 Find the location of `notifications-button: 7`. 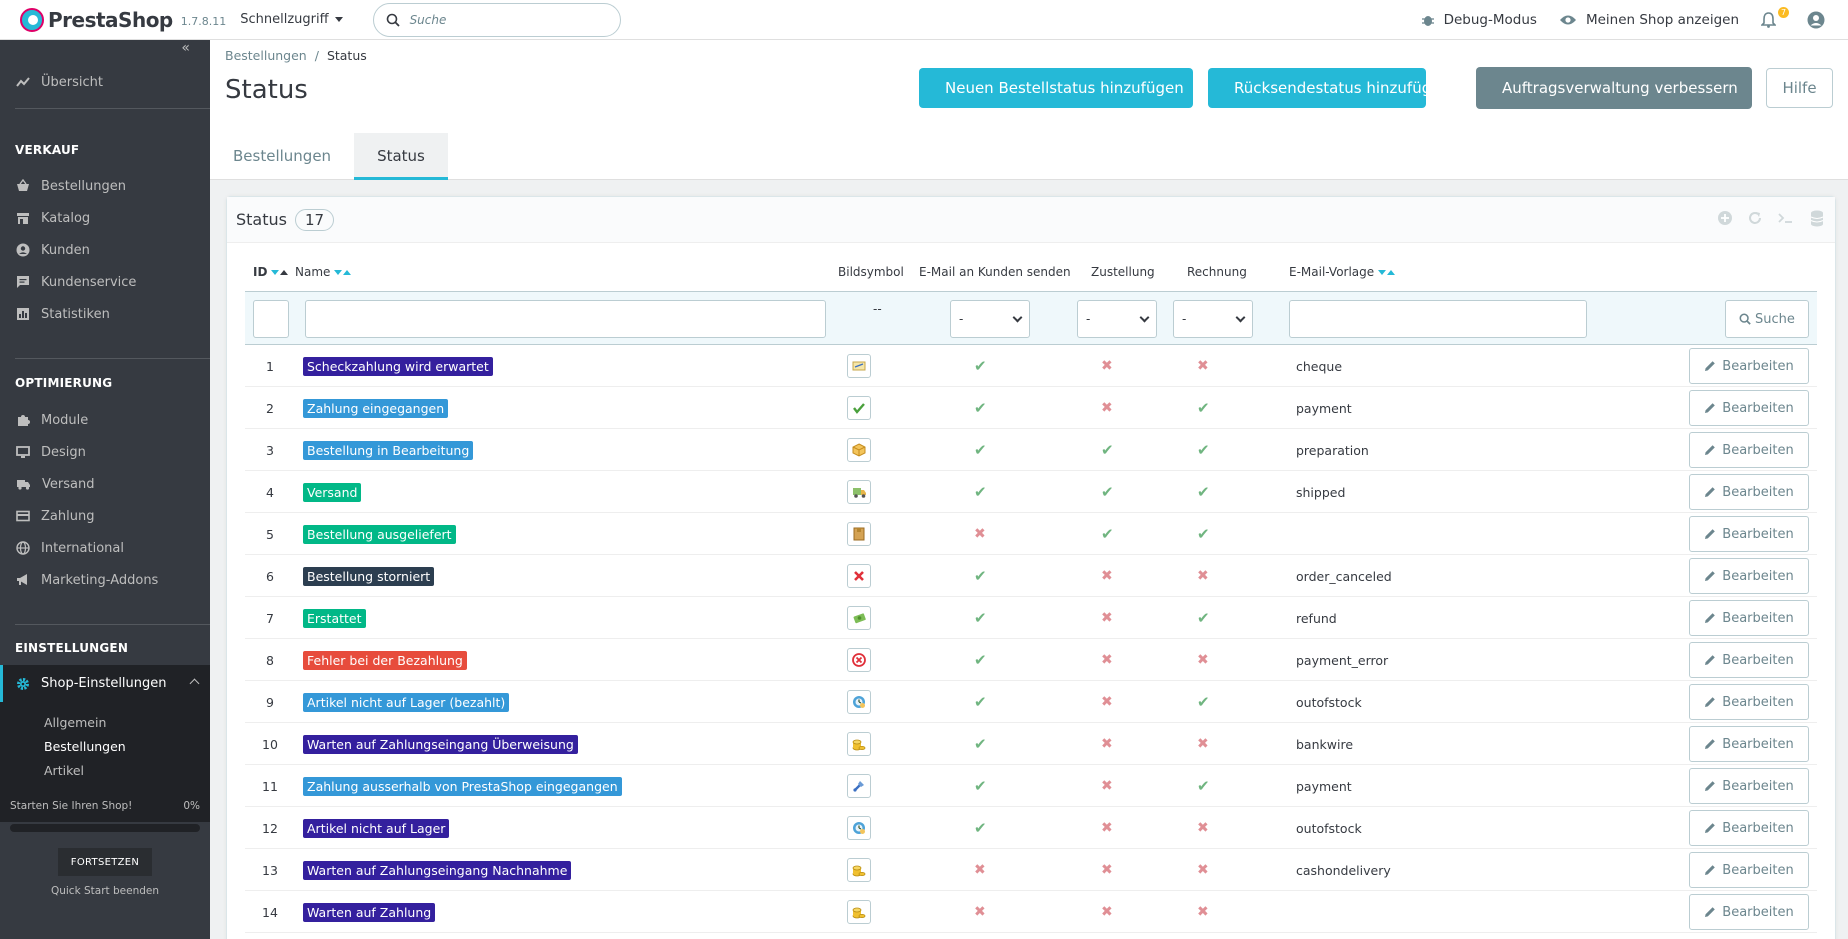

notifications-button: 7 is located at coordinates (1775, 17).